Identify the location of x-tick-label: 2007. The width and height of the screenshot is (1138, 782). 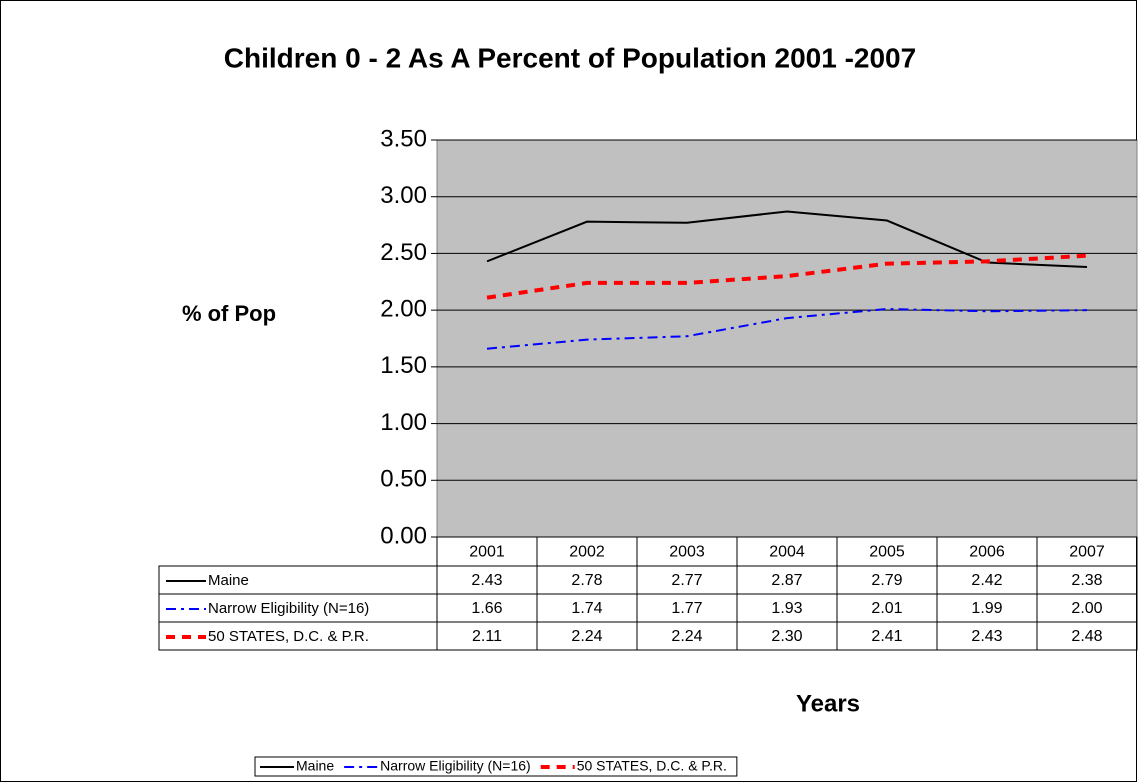
(1087, 552).